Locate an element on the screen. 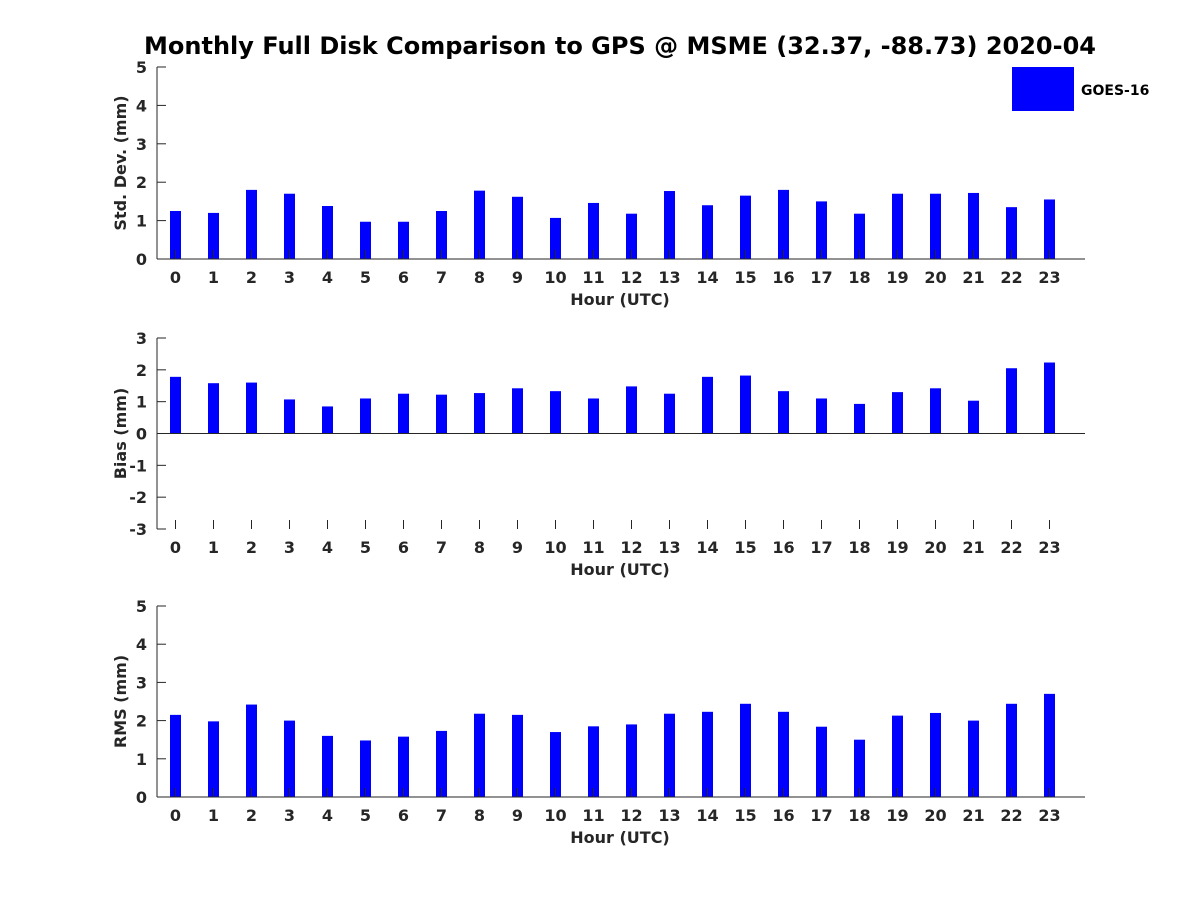 This screenshot has height=900, width=1200. x-tick-label-std-dev: 0 is located at coordinates (175, 277).